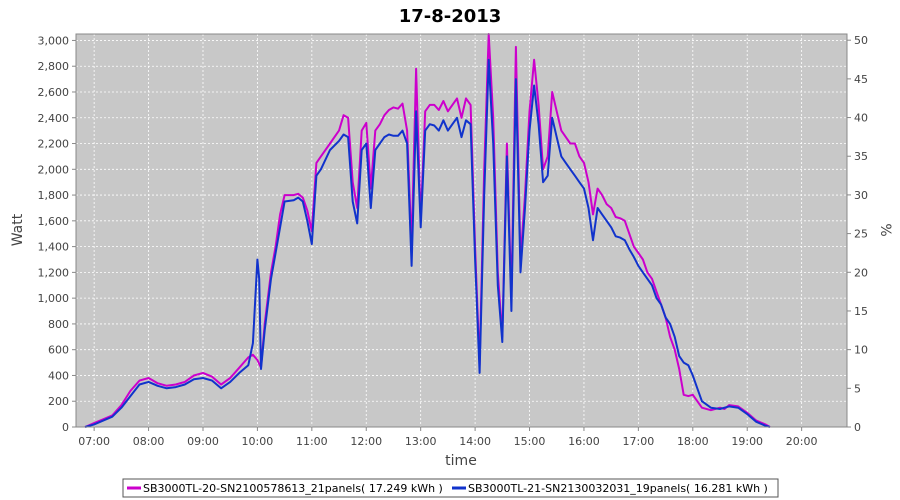 The image size is (900, 500). What do you see at coordinates (65, 427) in the screenshot?
I see `y-tick-label: 0` at bounding box center [65, 427].